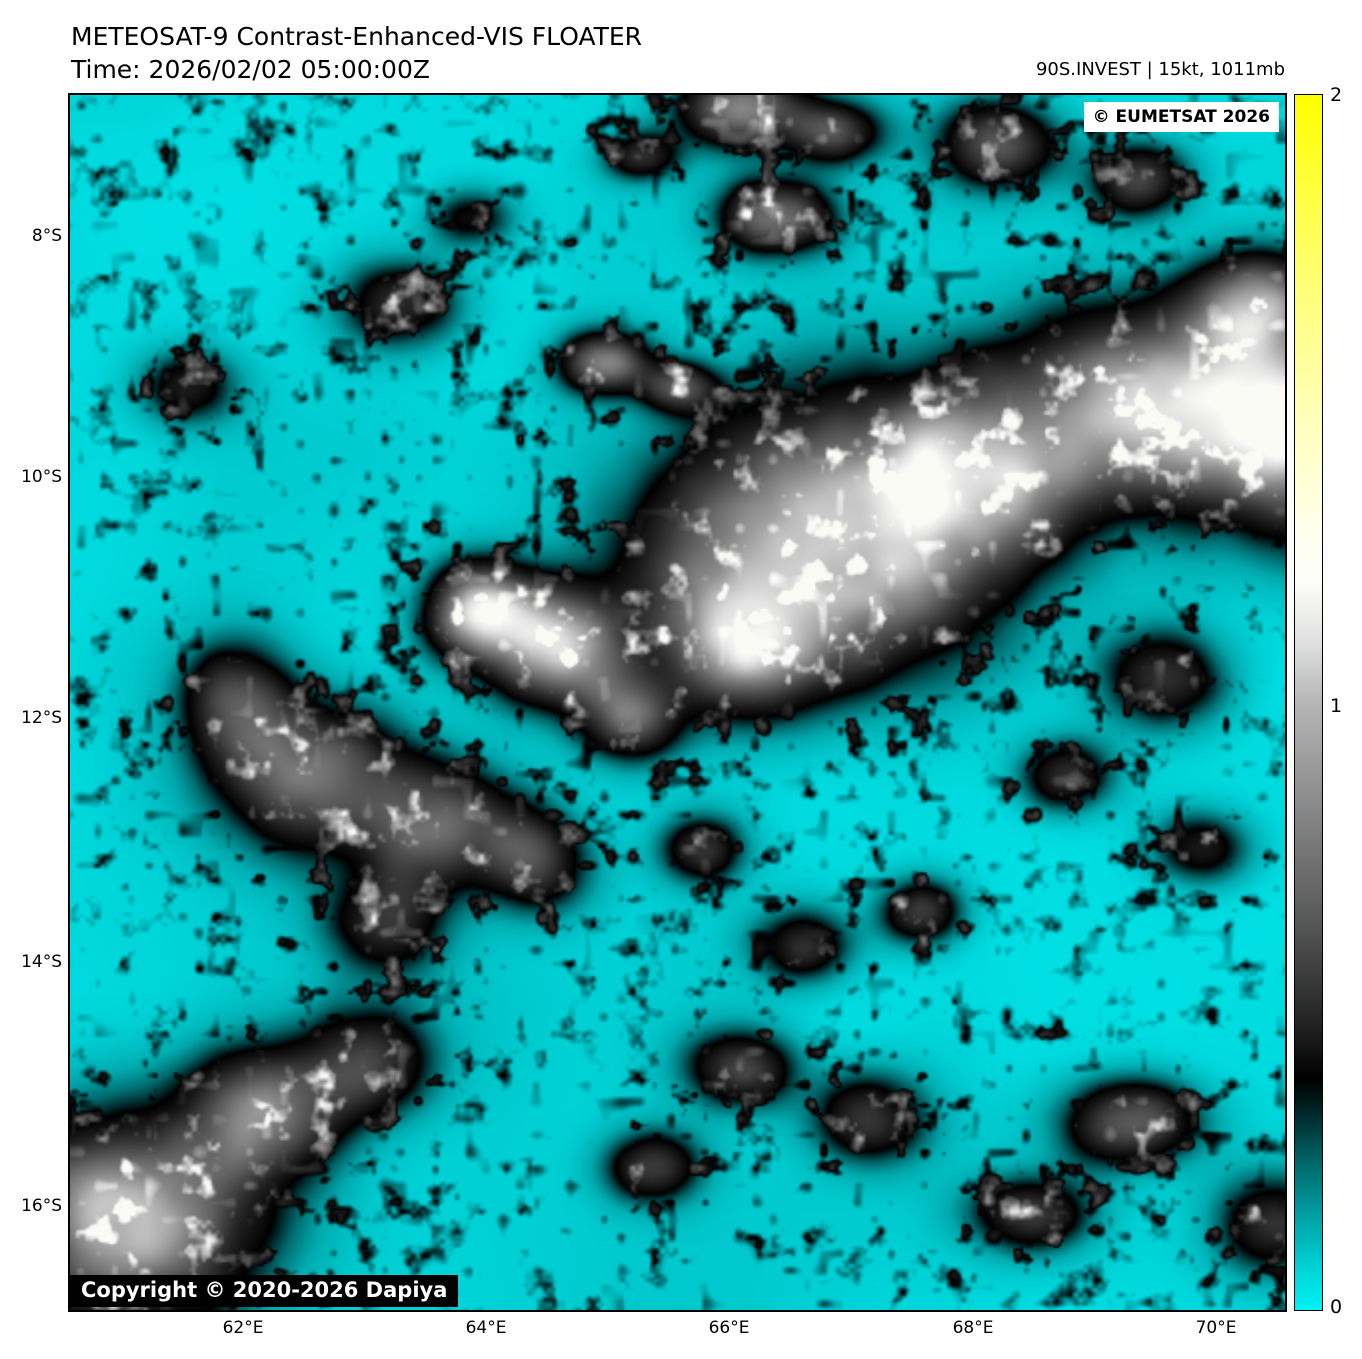 This screenshot has width=1362, height=1359. I want to click on colorbar-tick-1: 1, so click(1336, 706).